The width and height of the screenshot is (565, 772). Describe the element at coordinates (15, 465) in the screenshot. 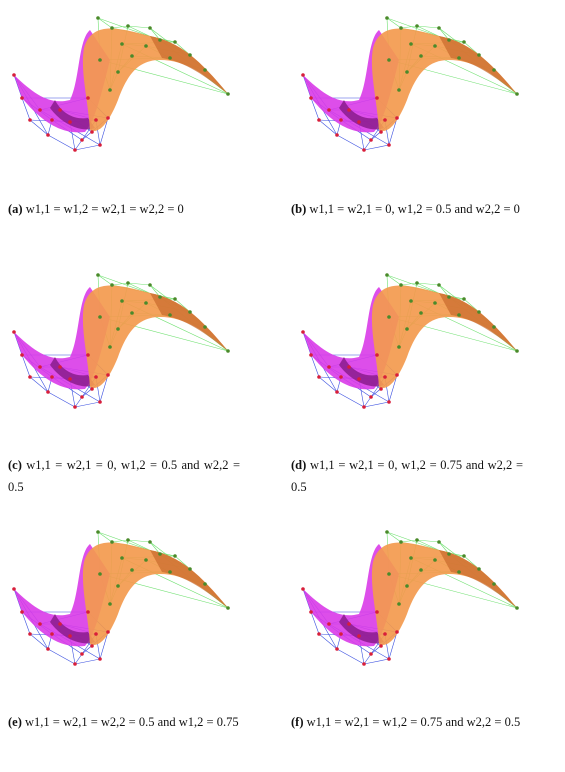

I see `caption-label: (c)` at that location.